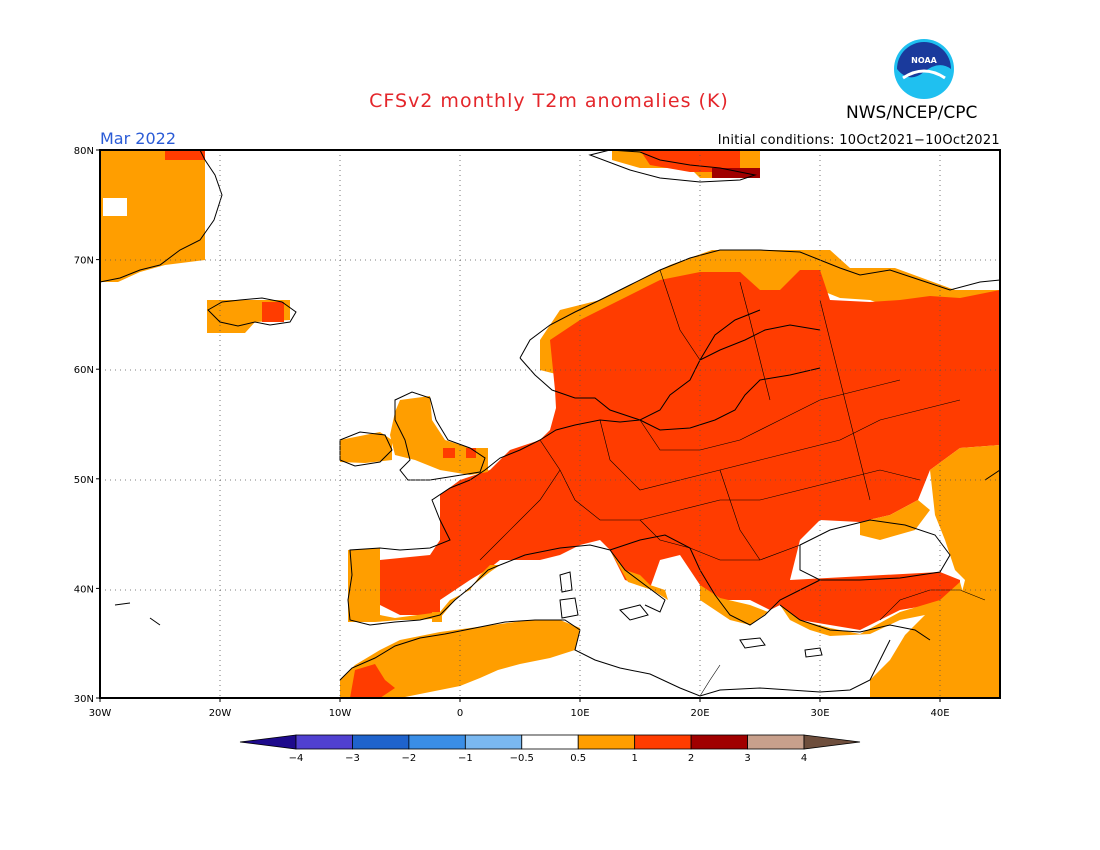 The width and height of the screenshot is (1100, 850). What do you see at coordinates (699, 713) in the screenshot?
I see `lon-tick-label: 20E` at bounding box center [699, 713].